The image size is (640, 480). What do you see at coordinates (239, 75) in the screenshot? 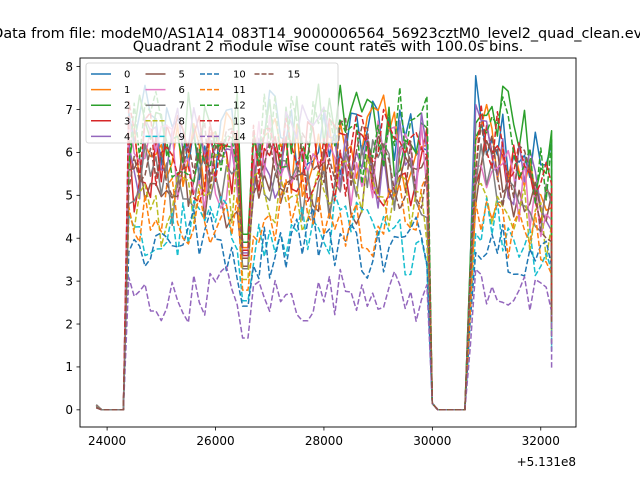
I see `legend-label-10: 10` at bounding box center [239, 75].